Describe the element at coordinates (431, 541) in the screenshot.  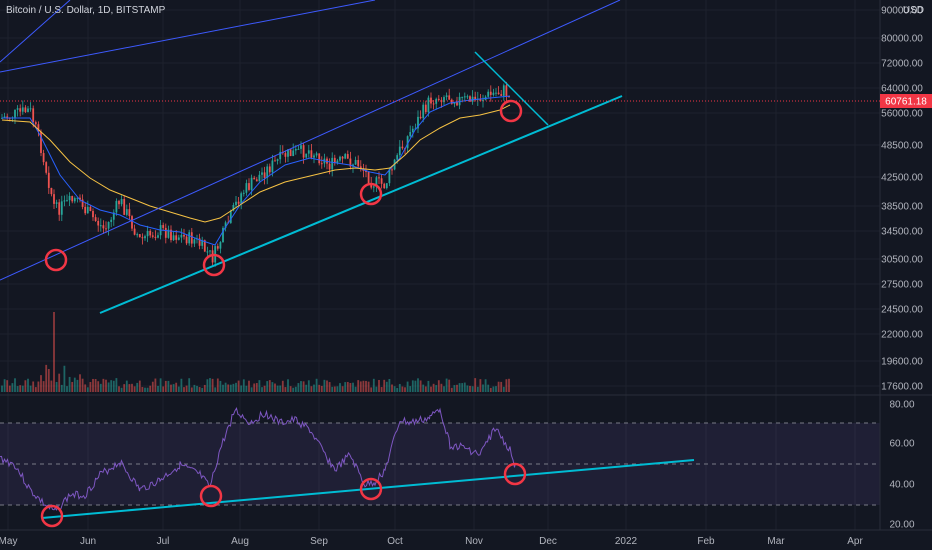
I see `time-axis: May Jun Jul Aug Sep Oct Nov Dec 2022 Feb Mar Apr` at that location.